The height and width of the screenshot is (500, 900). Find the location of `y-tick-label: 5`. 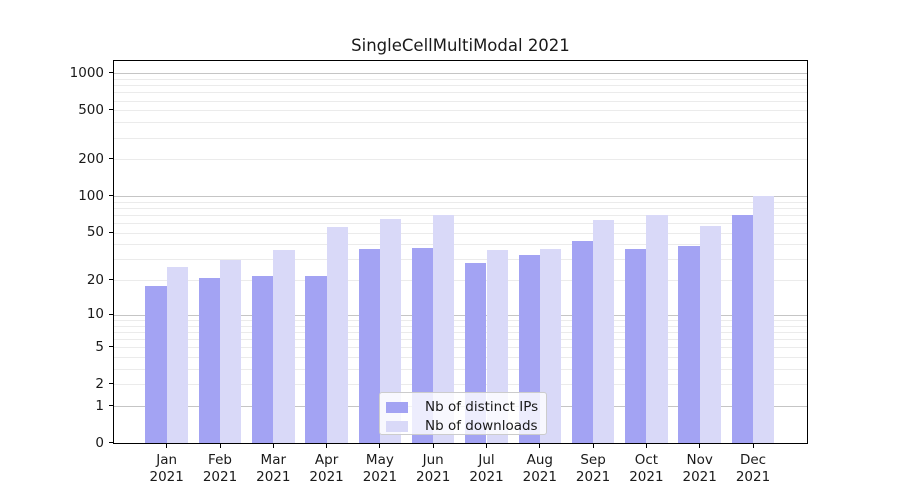

y-tick-label: 5 is located at coordinates (99, 346).